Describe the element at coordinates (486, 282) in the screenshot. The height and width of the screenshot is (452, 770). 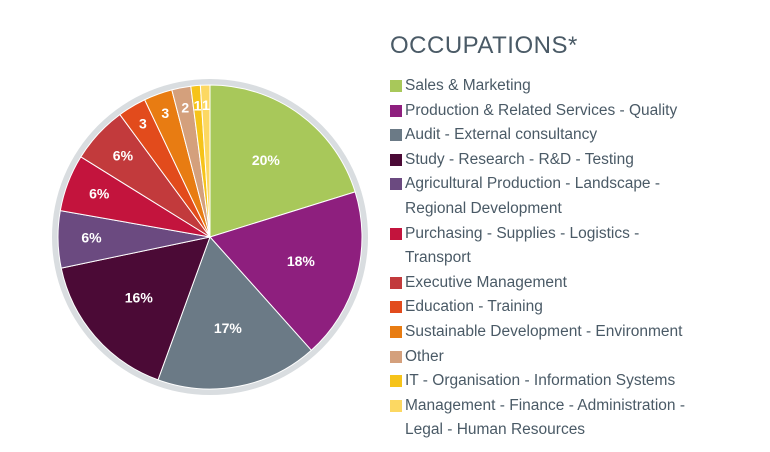
I see `legend-label: Executive Management` at that location.